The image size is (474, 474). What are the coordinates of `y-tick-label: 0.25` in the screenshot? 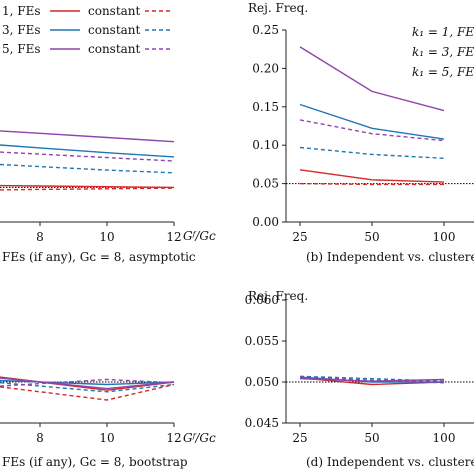 It's located at (265, 30).